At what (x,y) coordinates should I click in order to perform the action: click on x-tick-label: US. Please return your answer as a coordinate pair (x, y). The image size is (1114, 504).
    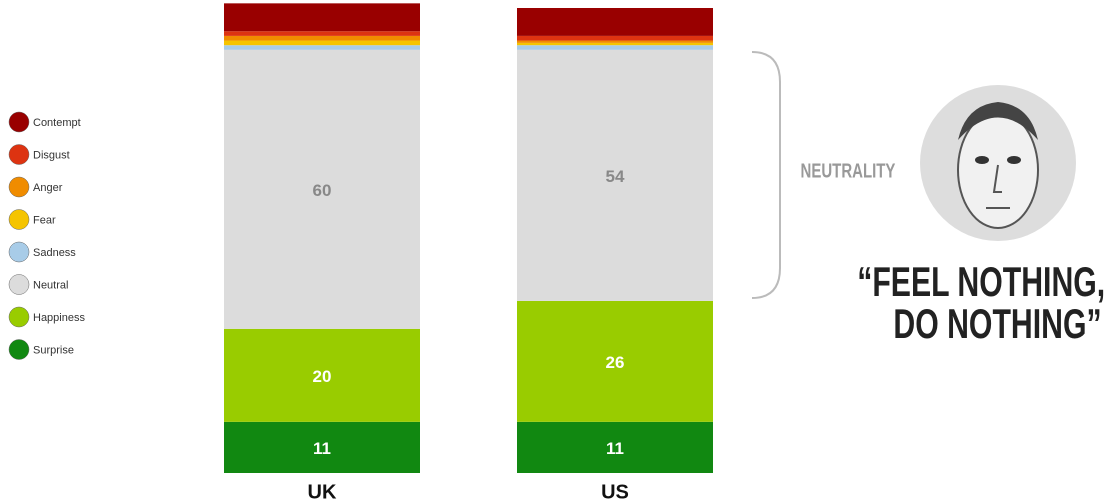
    Looking at the image, I should click on (615, 492).